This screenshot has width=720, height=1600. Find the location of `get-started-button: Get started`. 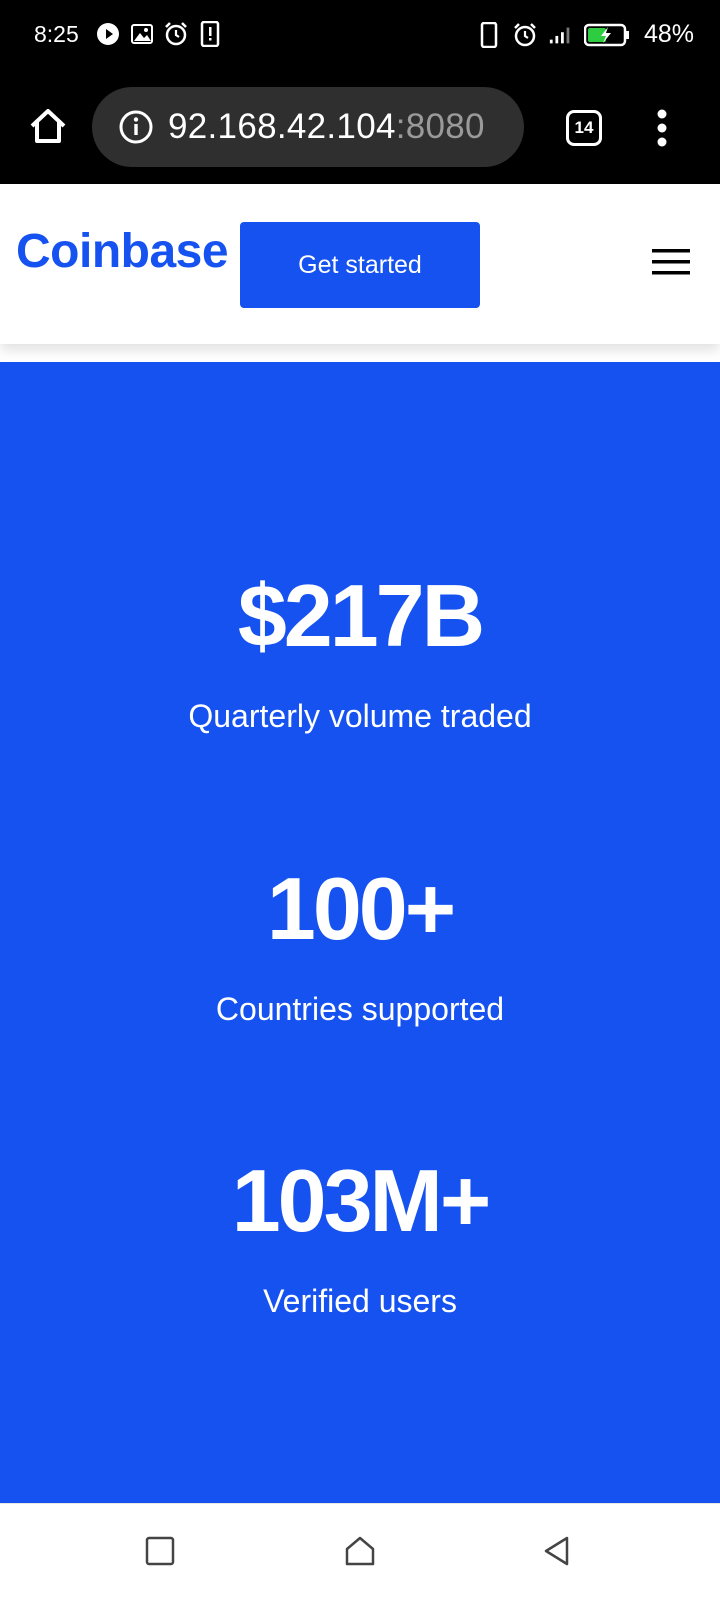

get-started-button: Get started is located at coordinates (360, 265).